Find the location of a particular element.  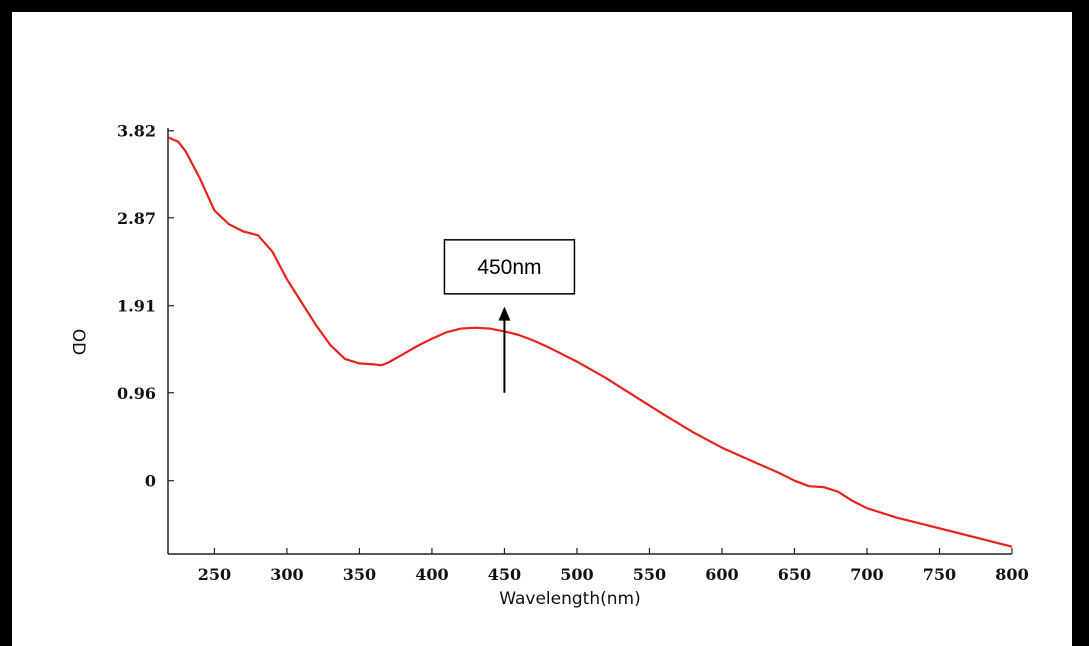

x-tick-label: 450 is located at coordinates (504, 574).